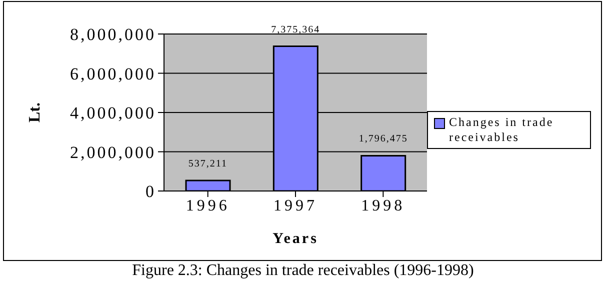 The width and height of the screenshot is (606, 282). What do you see at coordinates (502, 129) in the screenshot?
I see `legend-label: Changes in trade receivables` at bounding box center [502, 129].